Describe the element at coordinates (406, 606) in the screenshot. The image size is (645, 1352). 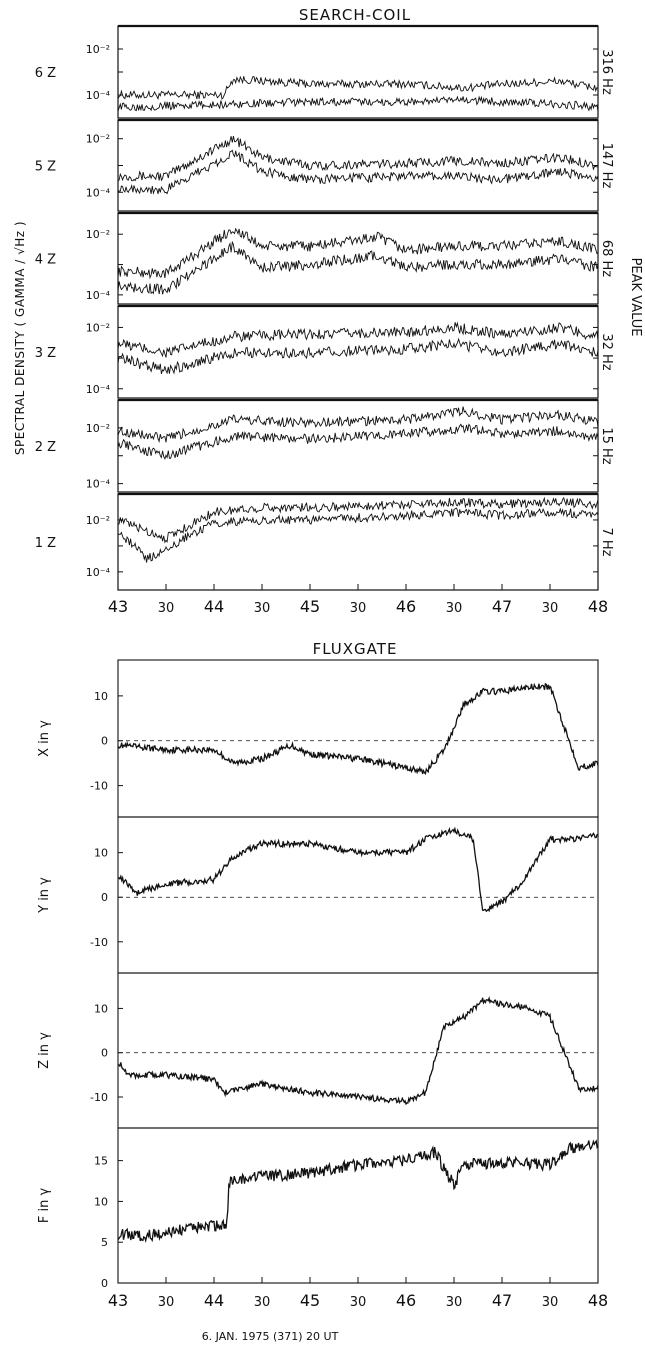
I see `search-coil-x-tick-label: 46` at that location.